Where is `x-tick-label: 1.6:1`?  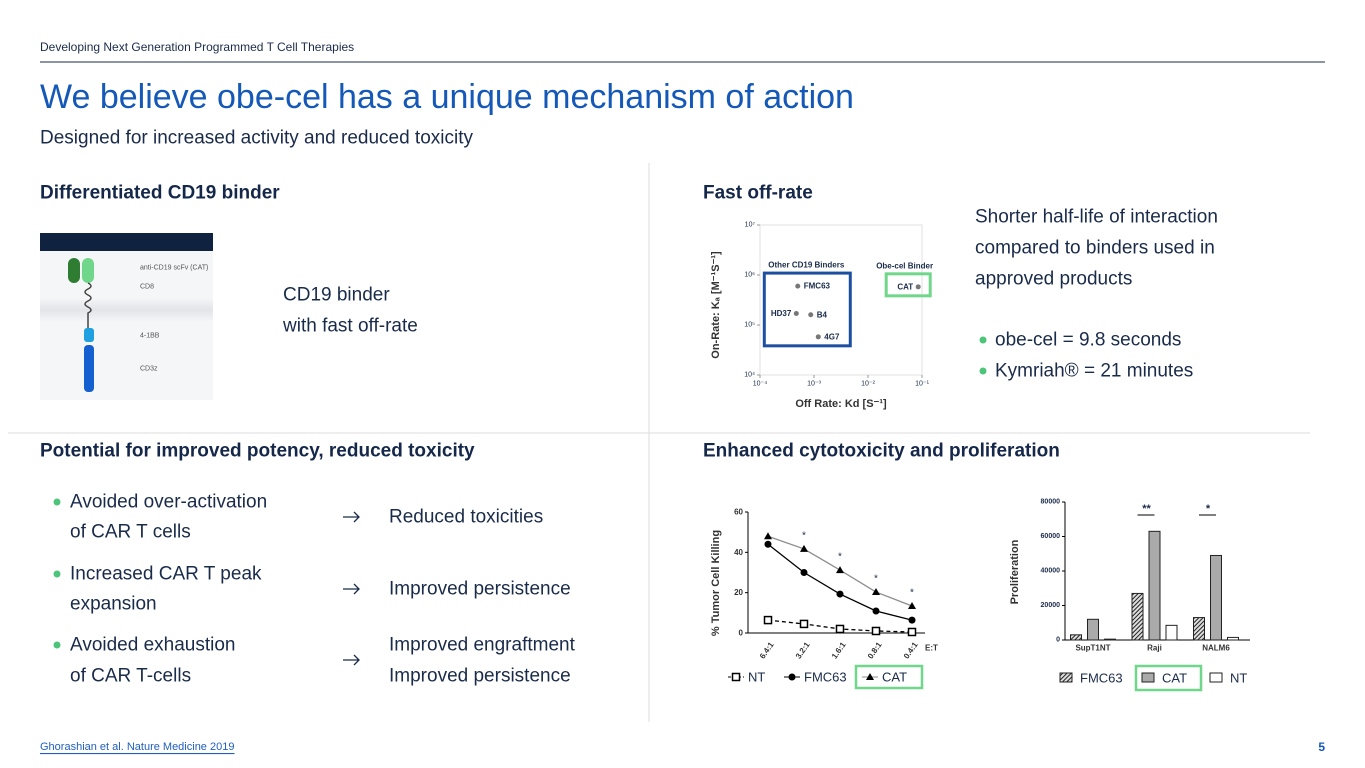
x-tick-label: 1.6:1 is located at coordinates (839, 650).